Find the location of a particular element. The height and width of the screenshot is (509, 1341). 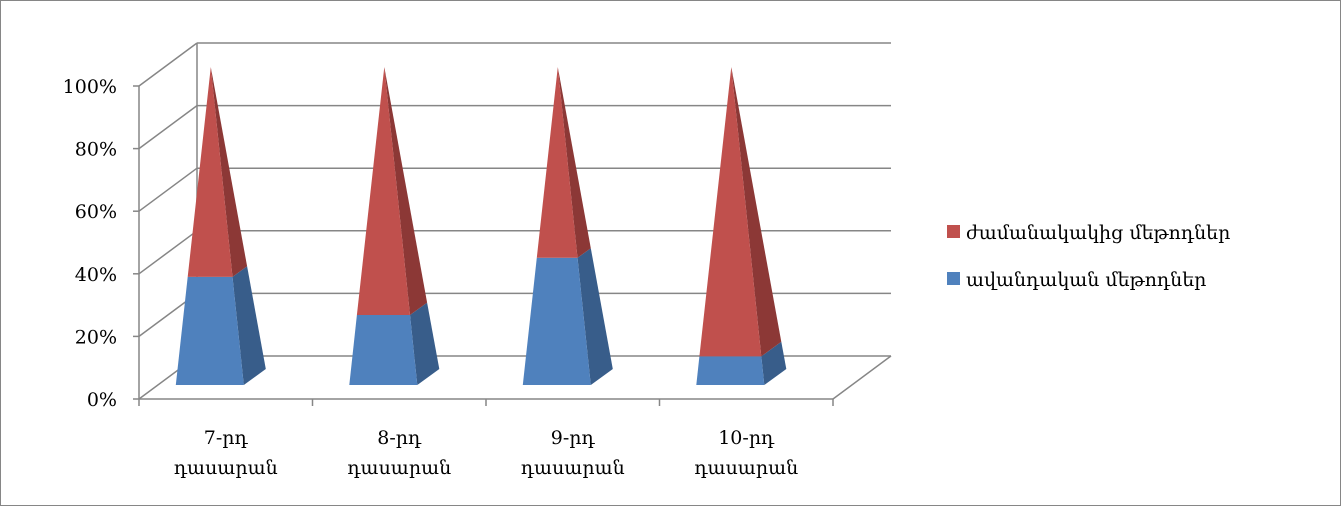

y-tick-label: 20% is located at coordinates (96, 337).